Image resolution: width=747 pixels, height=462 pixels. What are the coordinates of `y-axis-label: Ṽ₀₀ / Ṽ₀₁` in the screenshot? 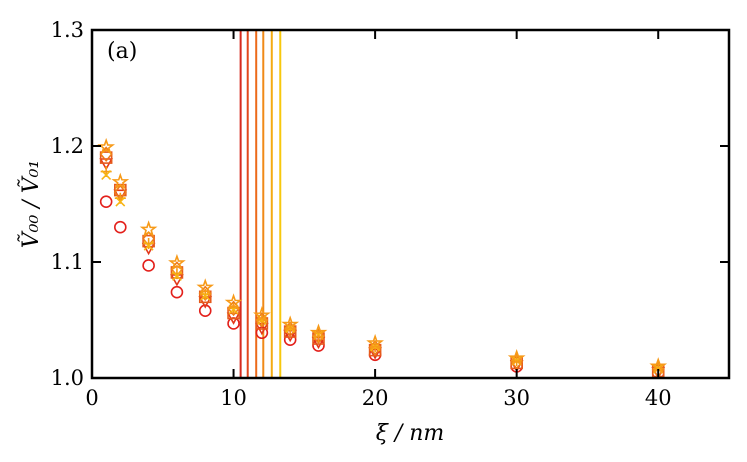 It's located at (30, 204).